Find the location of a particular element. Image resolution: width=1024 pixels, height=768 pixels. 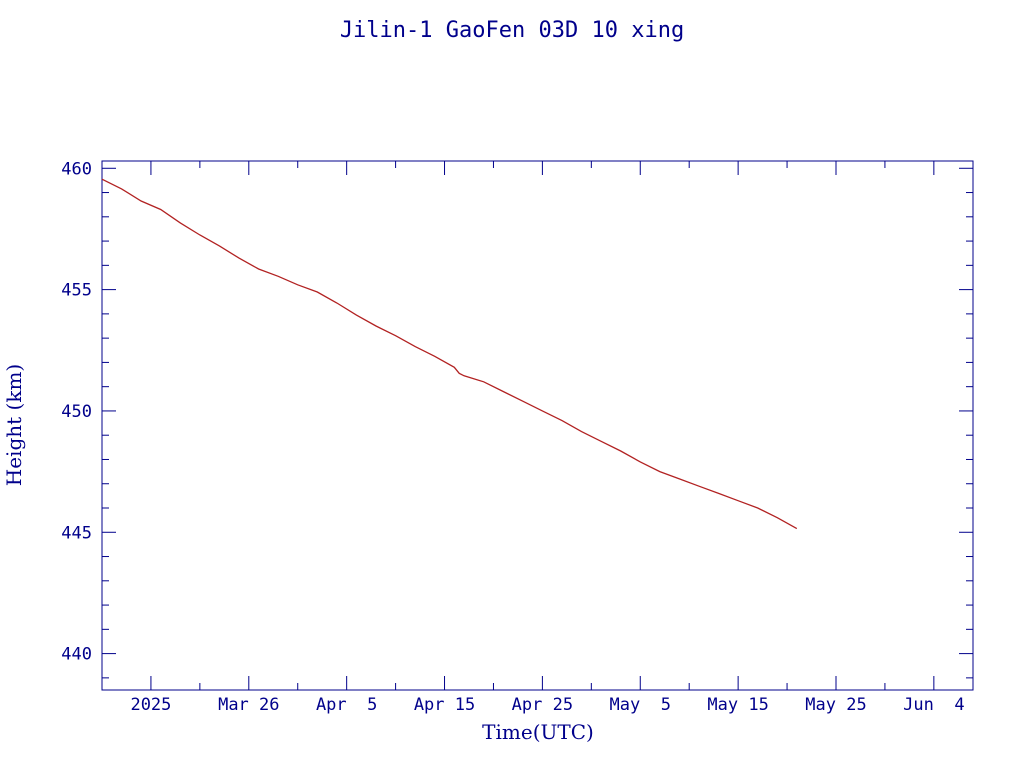

y-tick-label: 450 is located at coordinates (76, 412).